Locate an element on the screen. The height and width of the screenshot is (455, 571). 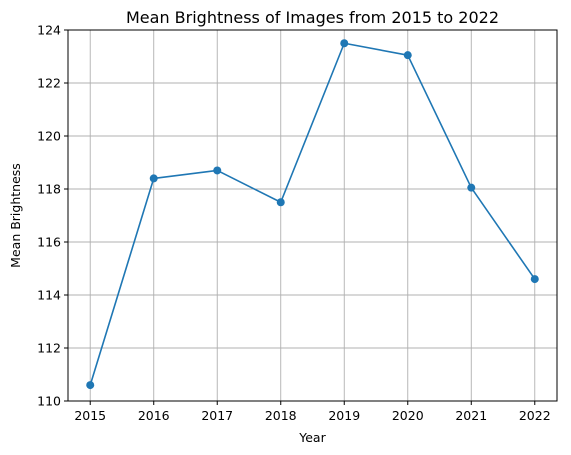
y-tick-label: 116 is located at coordinates (49, 242).